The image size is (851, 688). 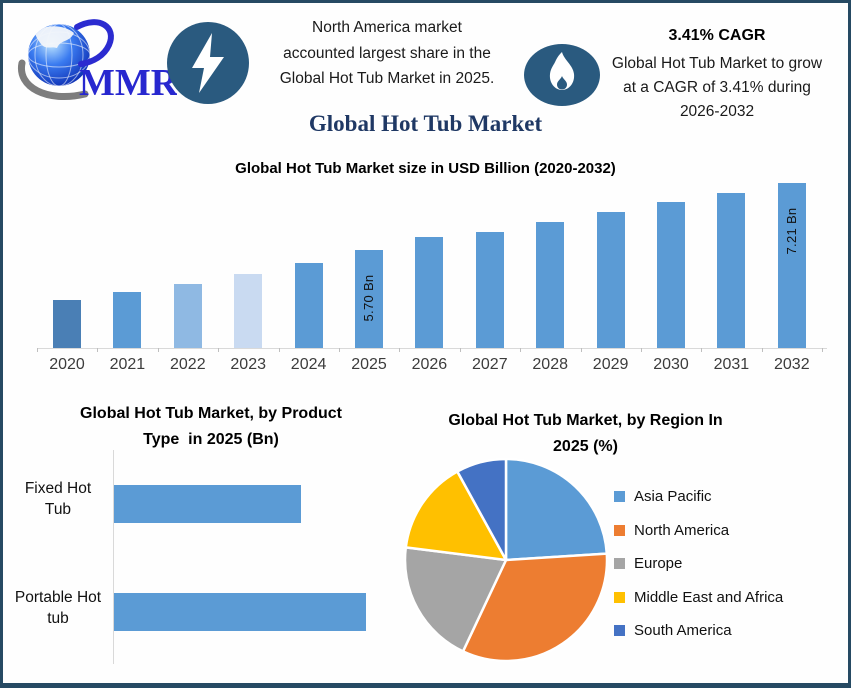 I want to click on year-label: 2030, so click(x=671, y=364).